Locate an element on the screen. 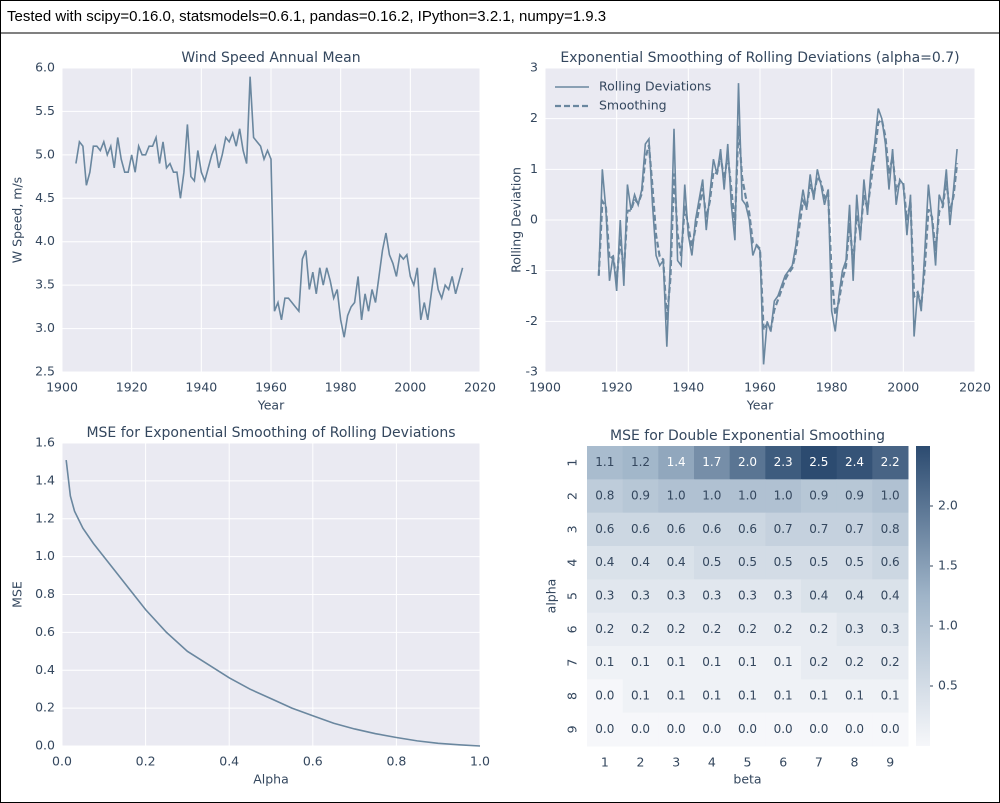  x-tick-label: 1960 is located at coordinates (271, 387).